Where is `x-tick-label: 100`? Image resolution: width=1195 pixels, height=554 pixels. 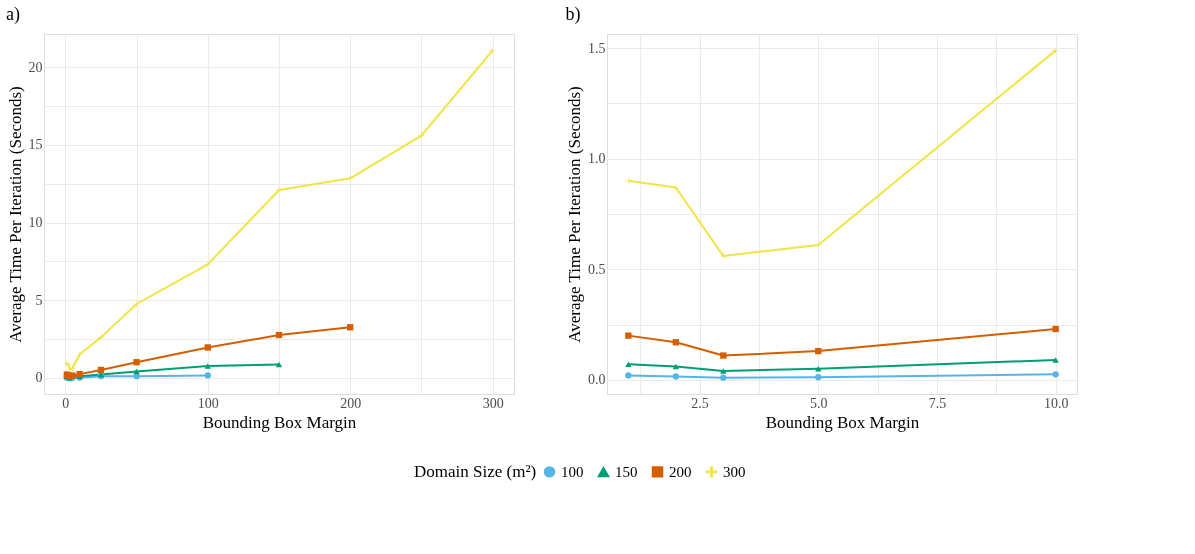 x-tick-label: 100 is located at coordinates (208, 403).